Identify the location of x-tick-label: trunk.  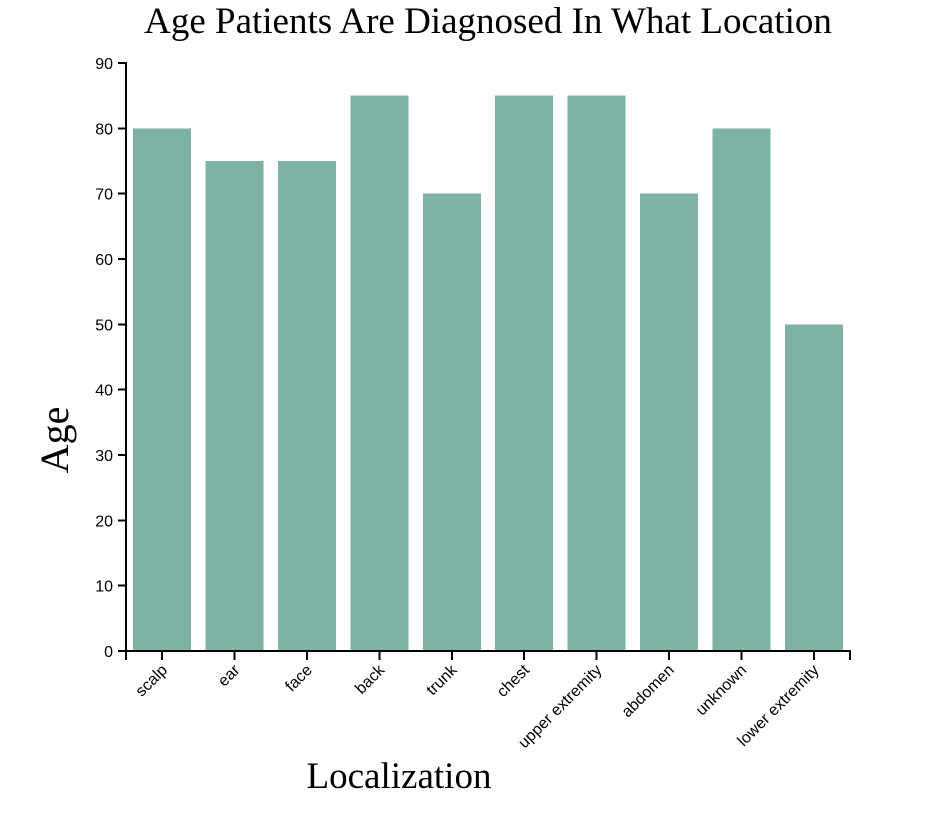
(442, 680).